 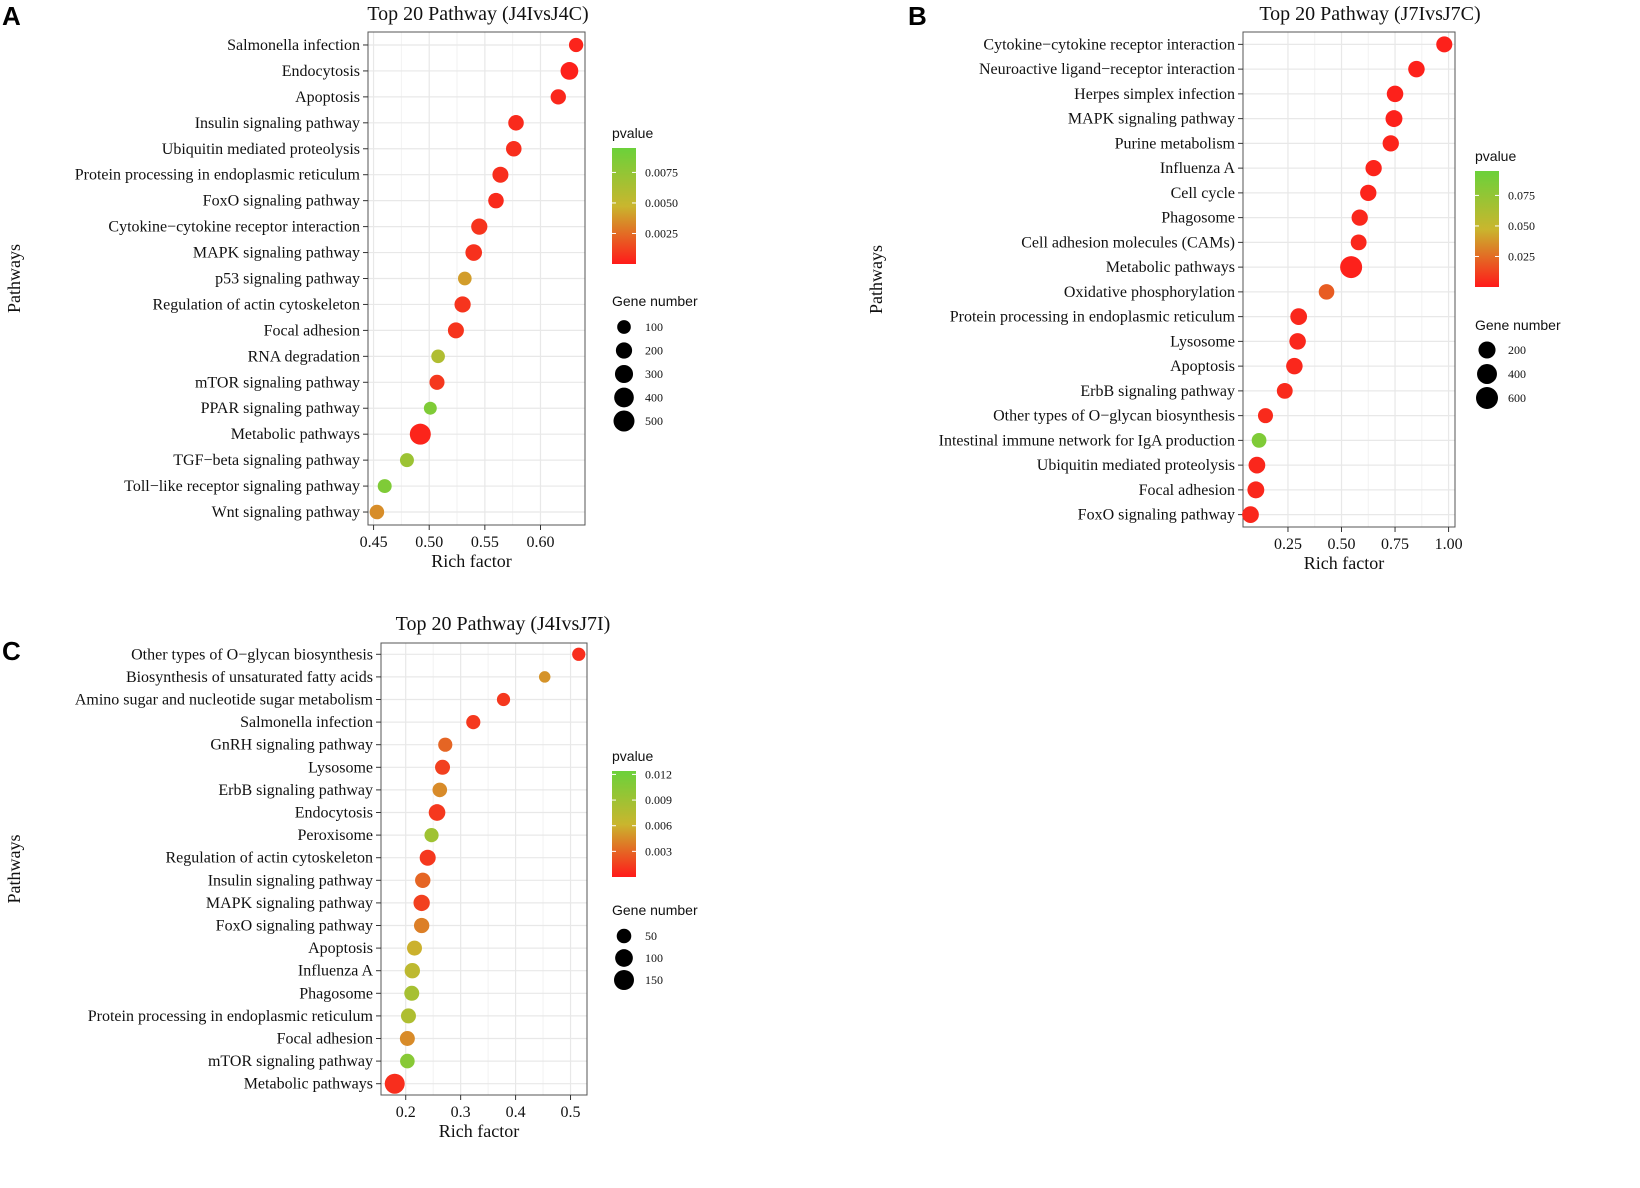 What do you see at coordinates (406, 1112) in the screenshot?
I see `x-tick-label: 0.2` at bounding box center [406, 1112].